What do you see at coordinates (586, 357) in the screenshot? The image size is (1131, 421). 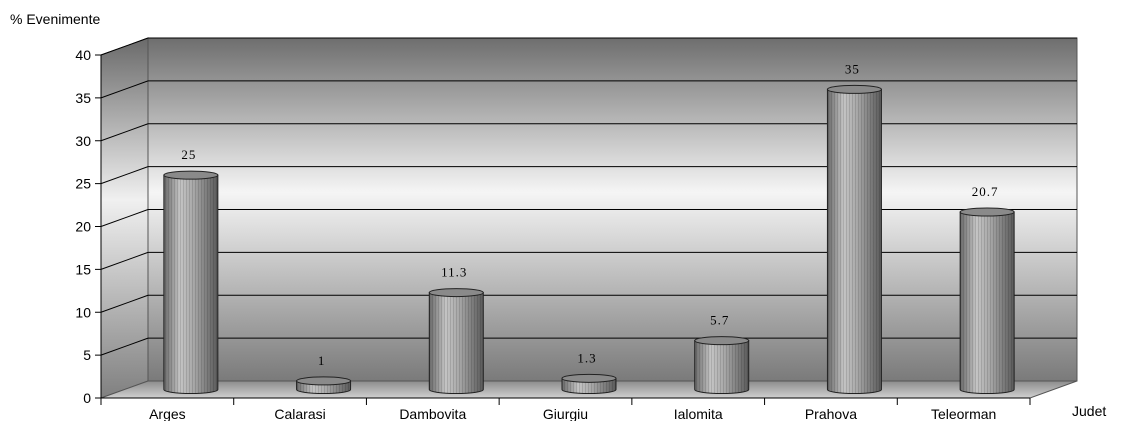 I see `data-label: 1.3` at bounding box center [586, 357].